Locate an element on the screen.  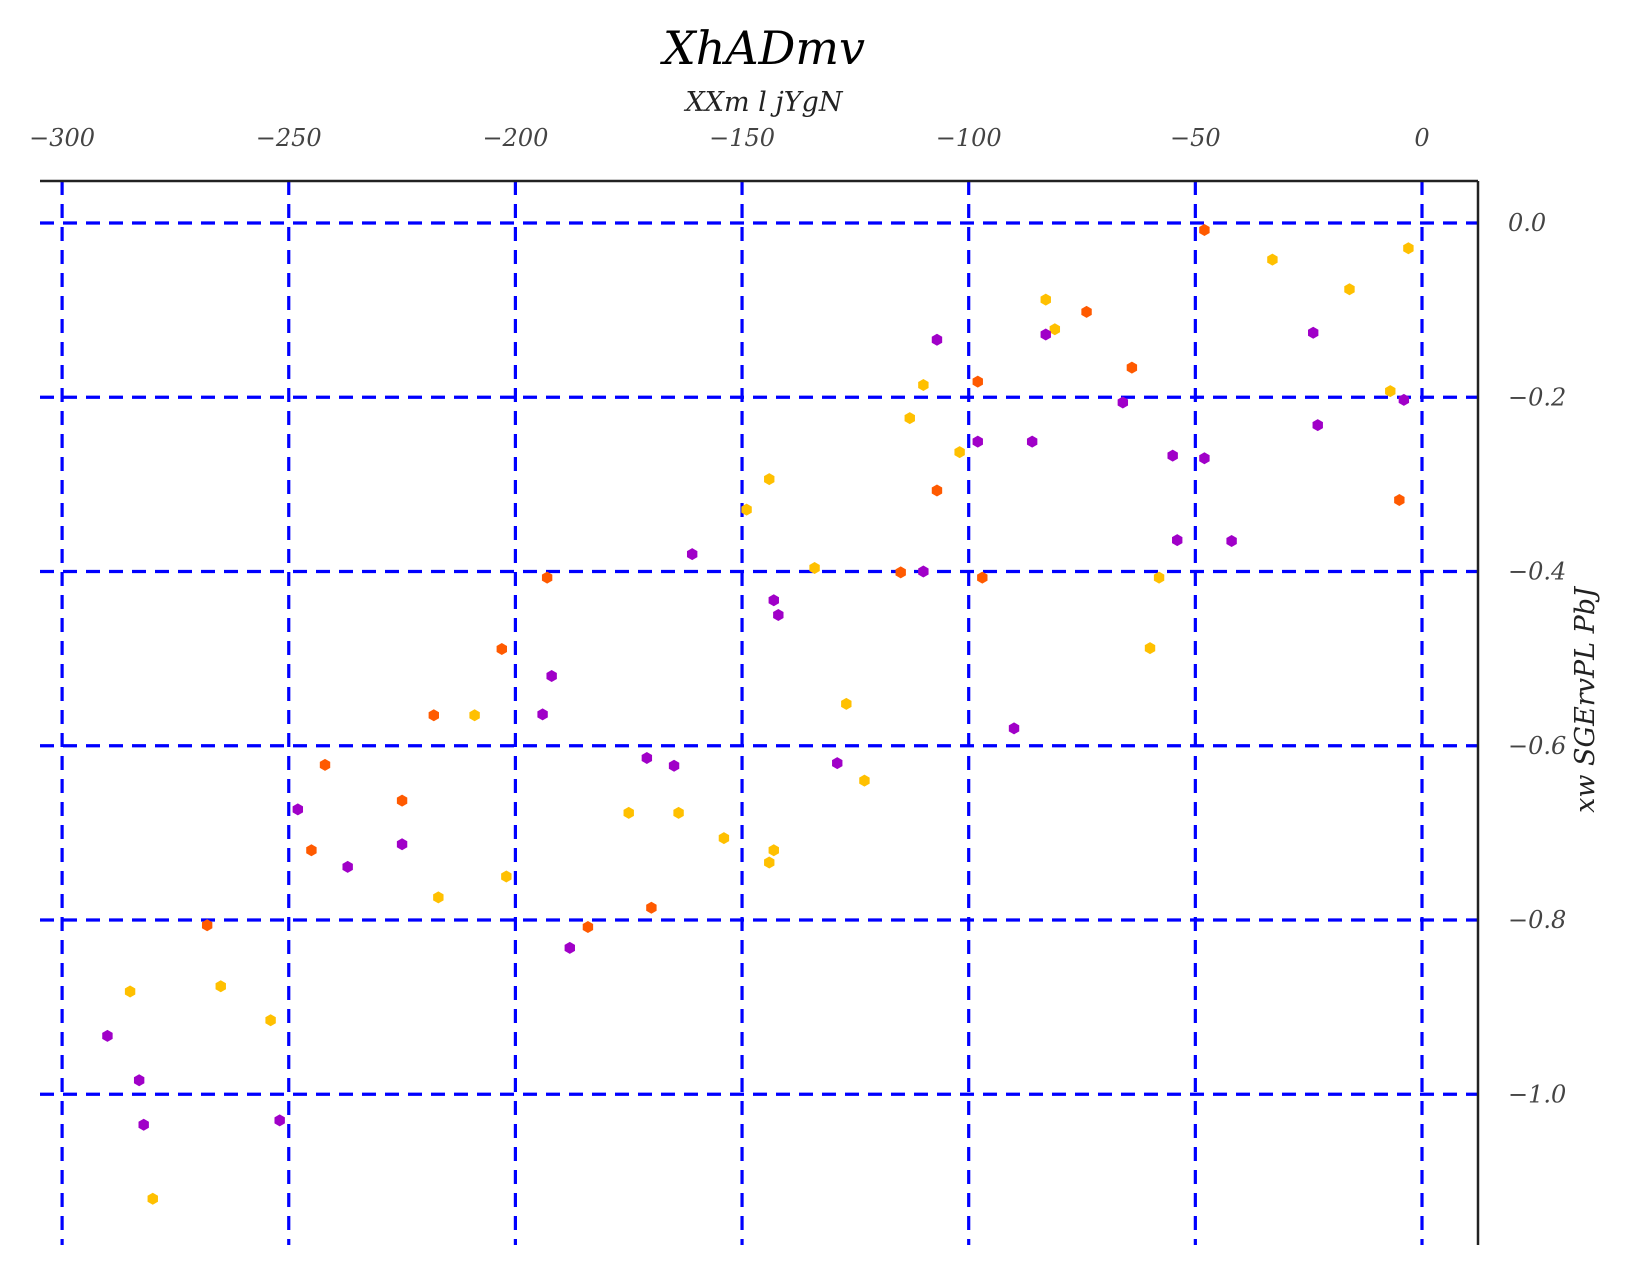
x-tick-label: 0 is located at coordinates (1421, 138).